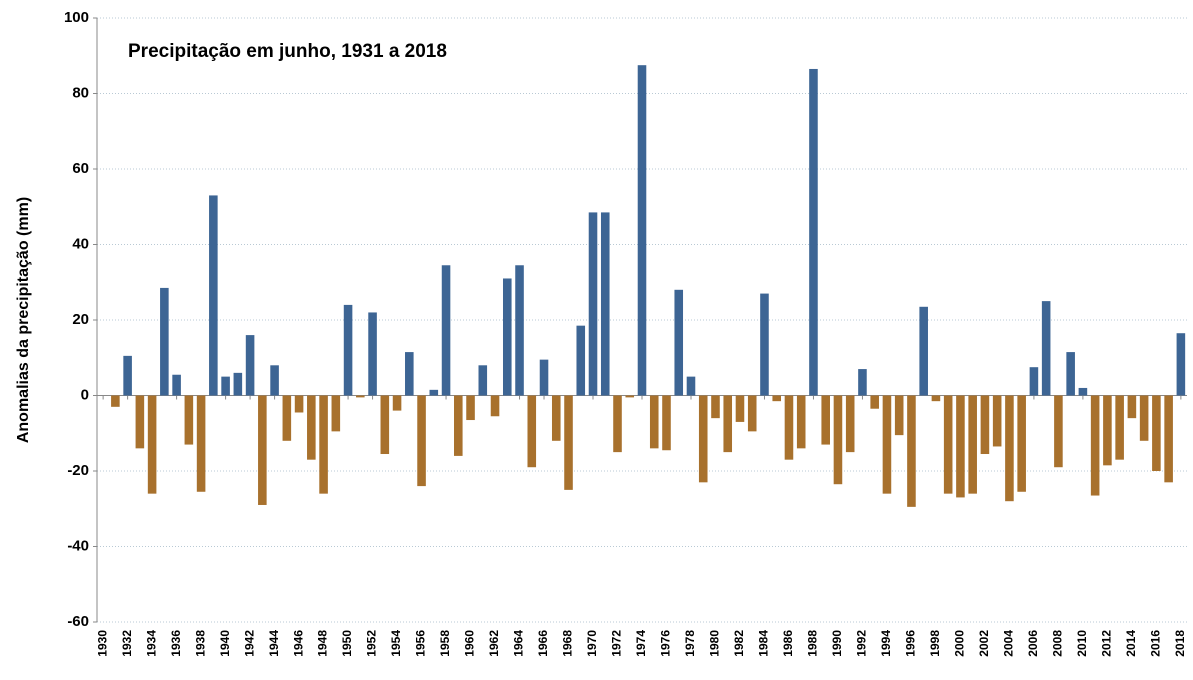 The height and width of the screenshot is (680, 1193). I want to click on chart-title: Precipitação em junho, 1931 a 2018, so click(287, 51).